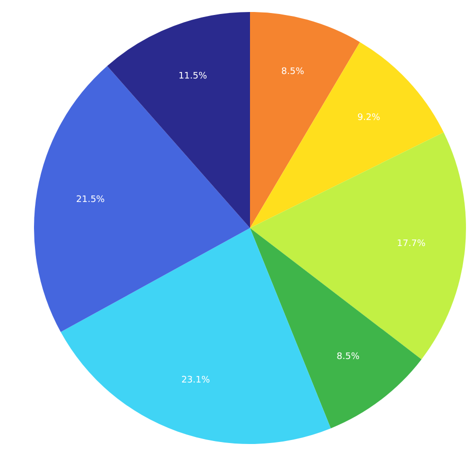 The width and height of the screenshot is (467, 451). What do you see at coordinates (369, 117) in the screenshot?
I see `data-label: 9.2%` at bounding box center [369, 117].